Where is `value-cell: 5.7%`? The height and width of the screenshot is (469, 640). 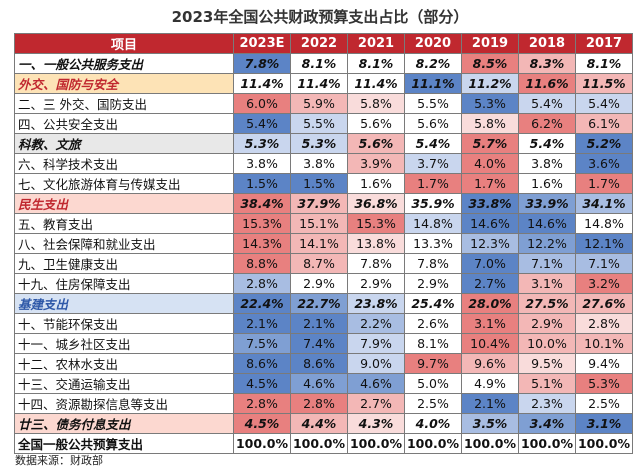 value-cell: 5.7% is located at coordinates (490, 143).